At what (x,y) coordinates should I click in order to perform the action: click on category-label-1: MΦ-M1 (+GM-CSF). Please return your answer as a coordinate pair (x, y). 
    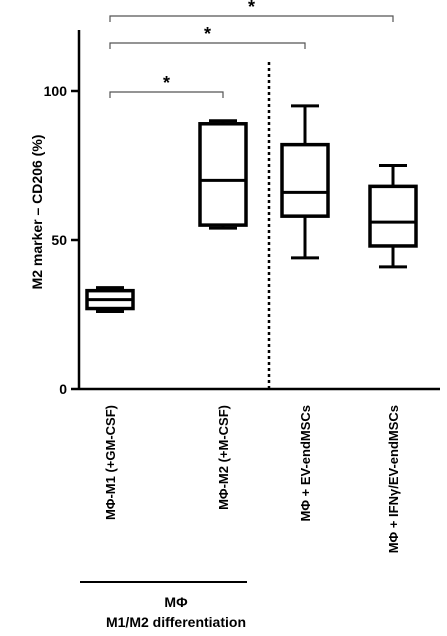
    Looking at the image, I should click on (110, 462).